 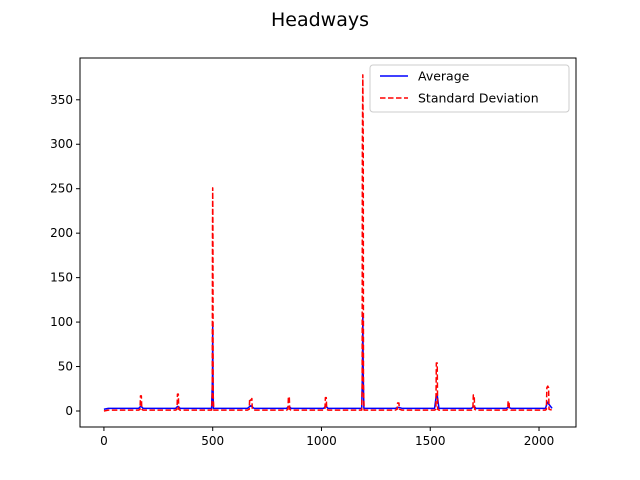 What do you see at coordinates (321, 441) in the screenshot?
I see `x-tick-label: 1000` at bounding box center [321, 441].